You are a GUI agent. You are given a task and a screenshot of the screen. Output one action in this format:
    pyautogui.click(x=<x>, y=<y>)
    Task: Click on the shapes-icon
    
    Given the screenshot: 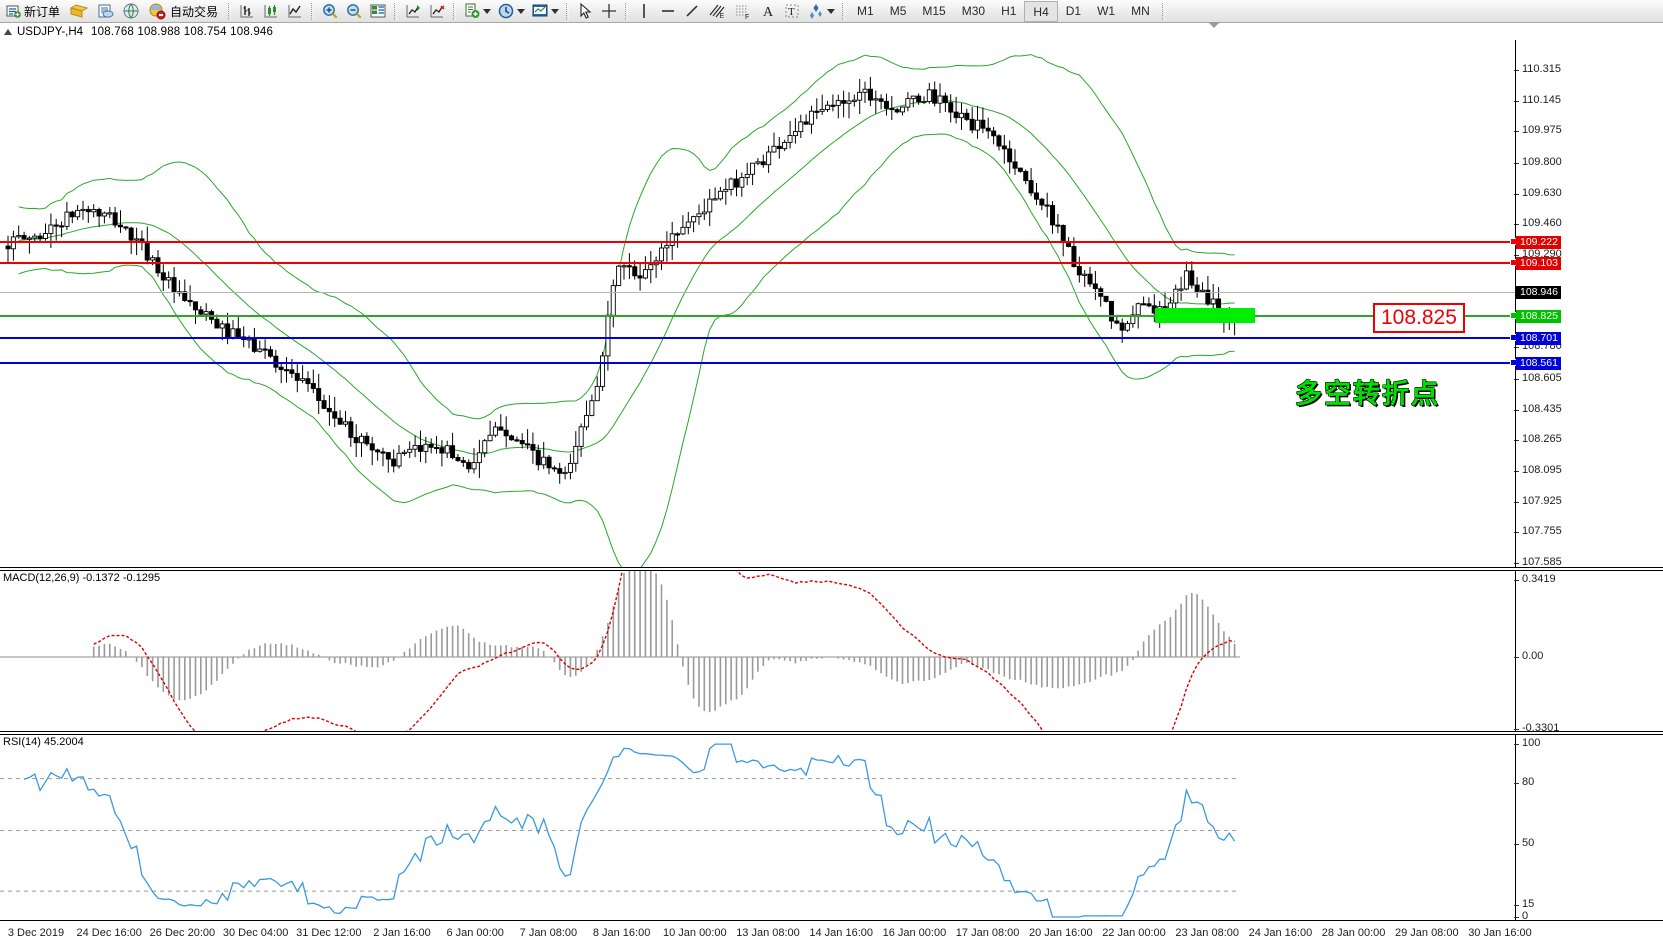 What is the action you would take?
    pyautogui.click(x=821, y=11)
    